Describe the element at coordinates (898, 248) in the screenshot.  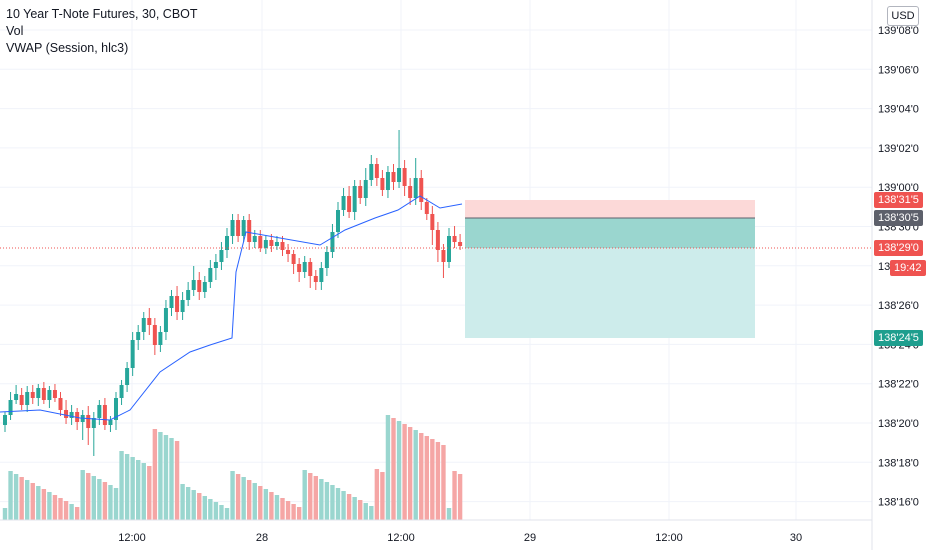
I see `last-price-tag: 138'29'0` at that location.